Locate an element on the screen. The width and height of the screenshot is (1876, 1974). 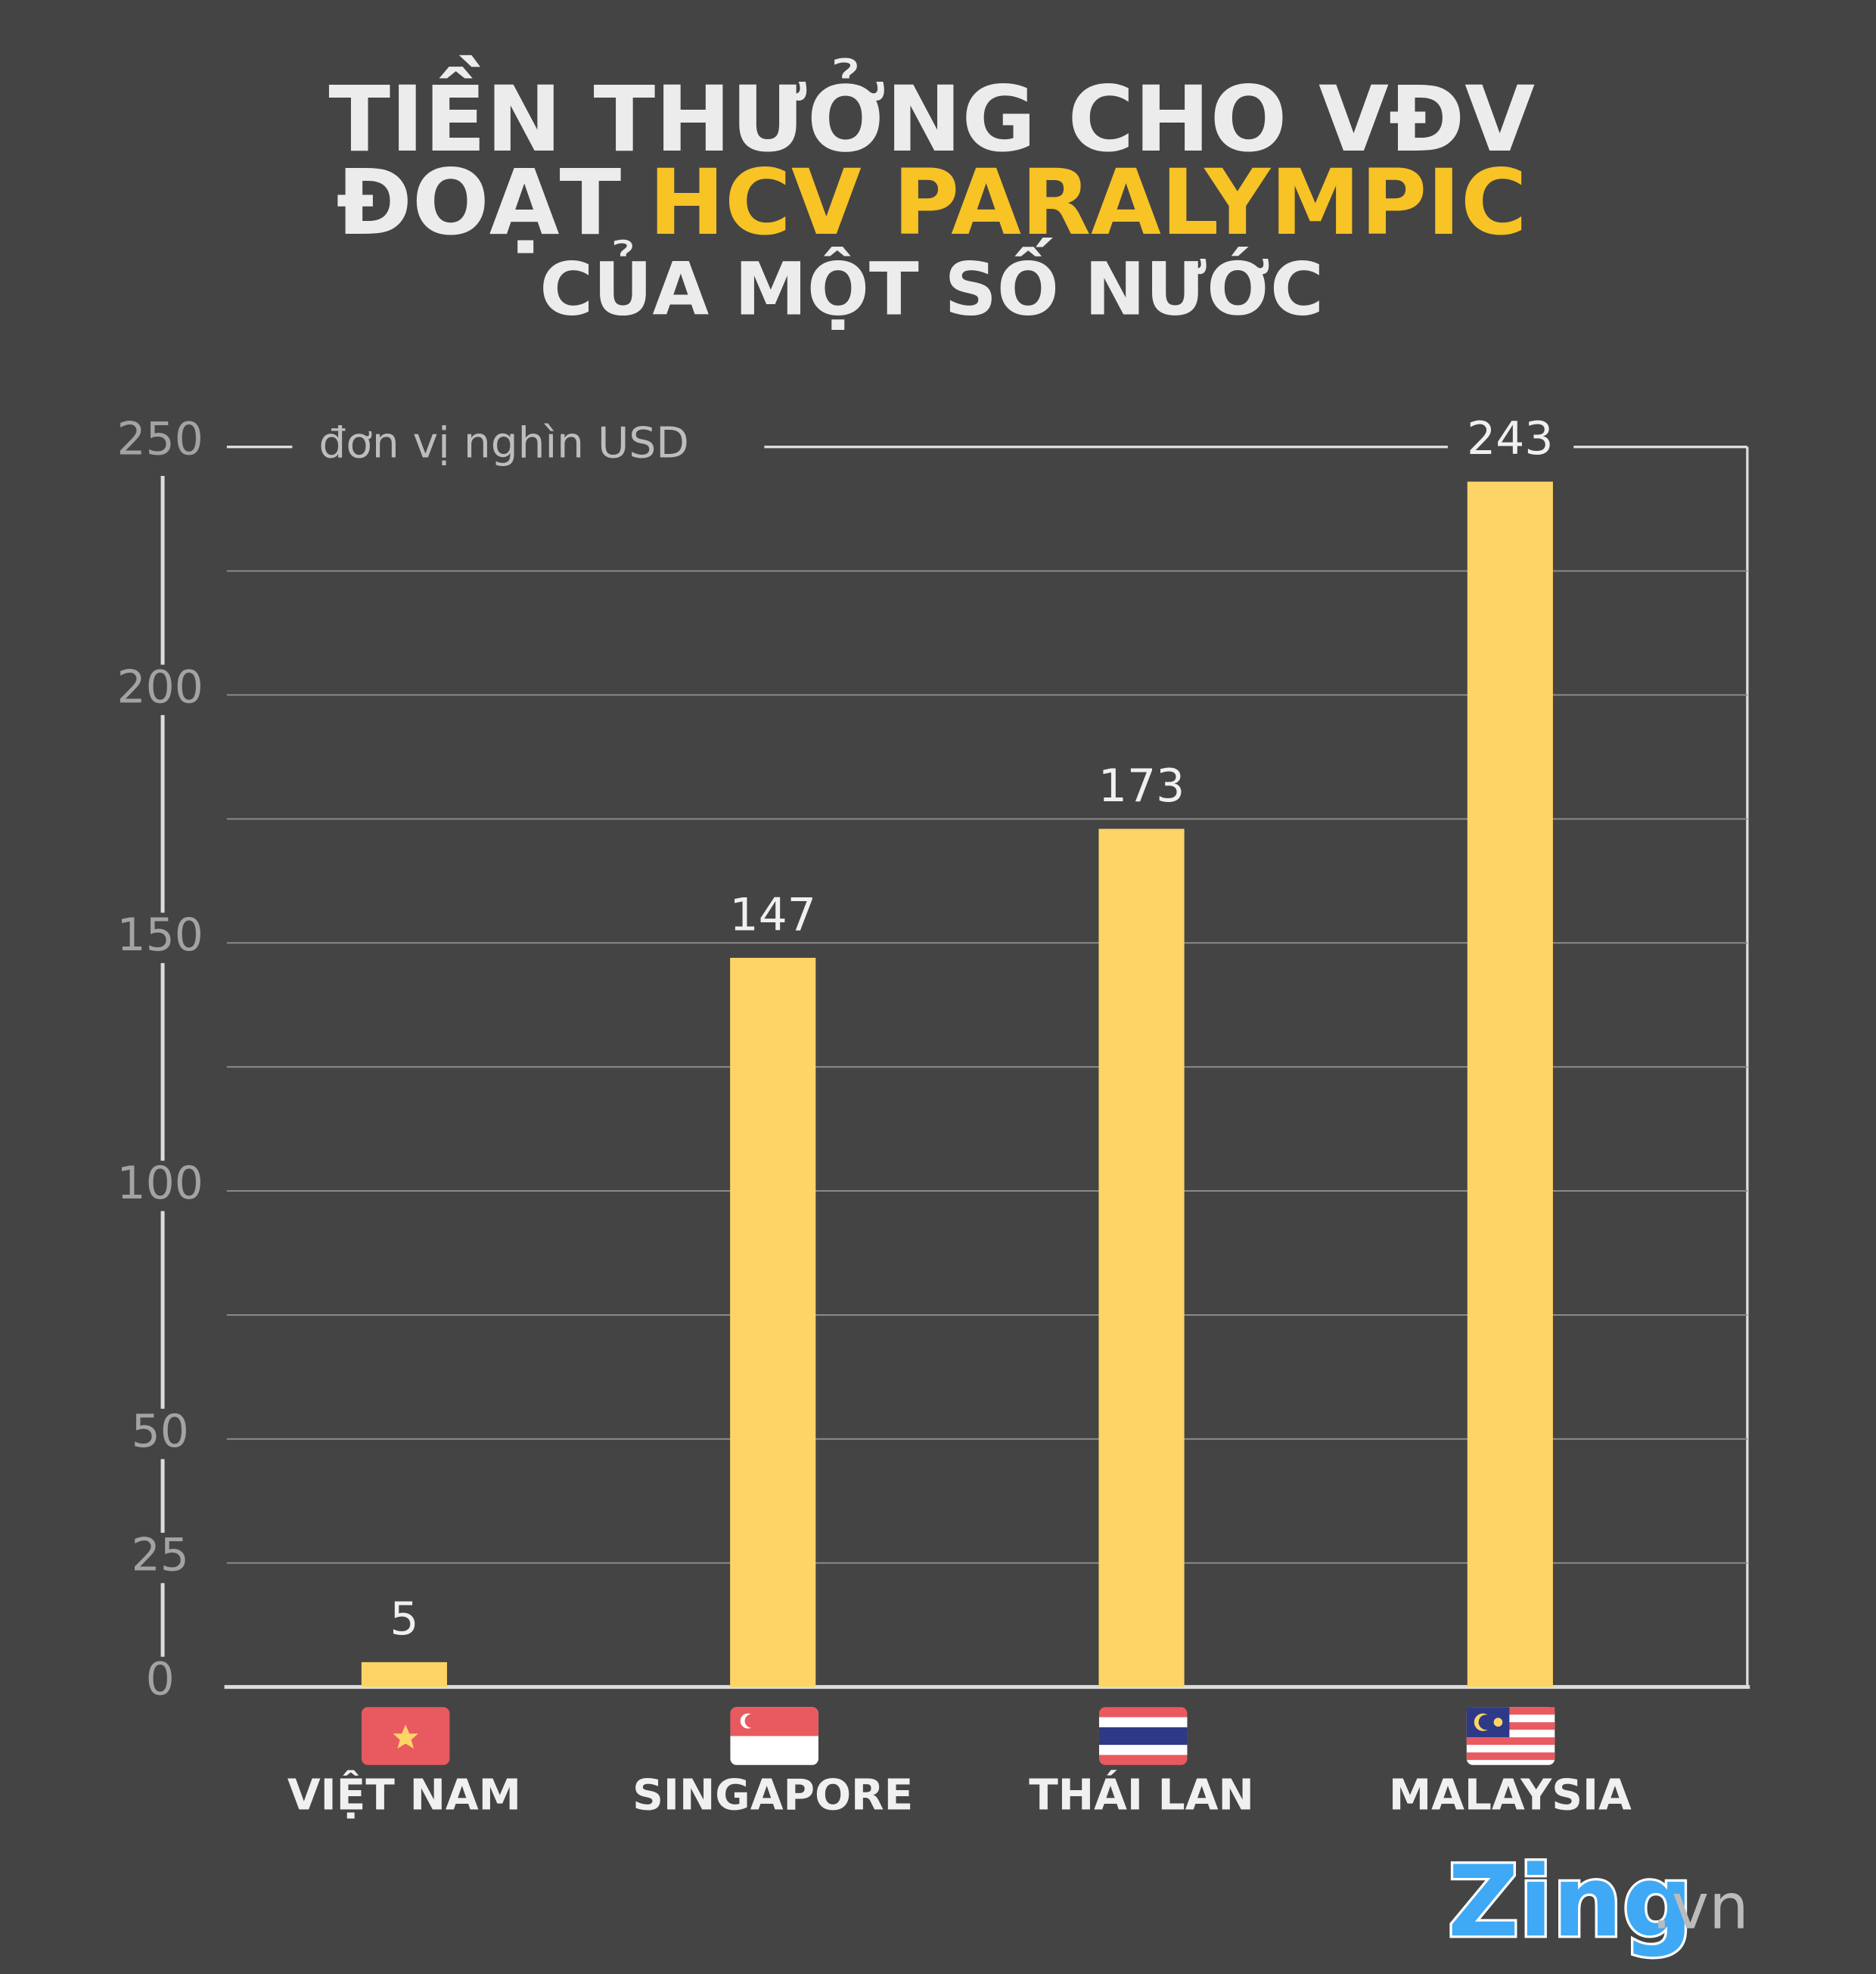
flag-vietnam is located at coordinates (405, 1736).